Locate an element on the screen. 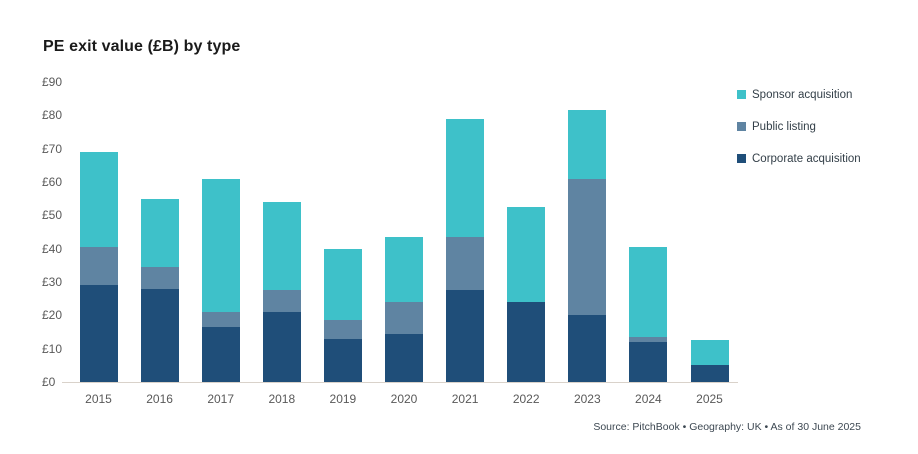  x-axis-label: 2025 is located at coordinates (709, 399).